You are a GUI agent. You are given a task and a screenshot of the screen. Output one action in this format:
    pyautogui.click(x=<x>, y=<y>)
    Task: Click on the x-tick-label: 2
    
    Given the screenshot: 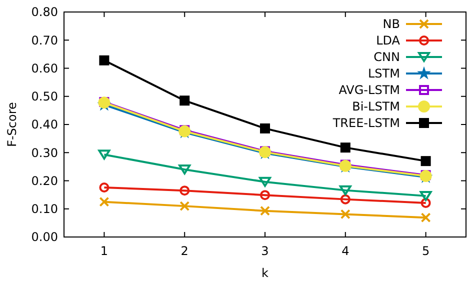 What is the action you would take?
    pyautogui.click(x=184, y=251)
    